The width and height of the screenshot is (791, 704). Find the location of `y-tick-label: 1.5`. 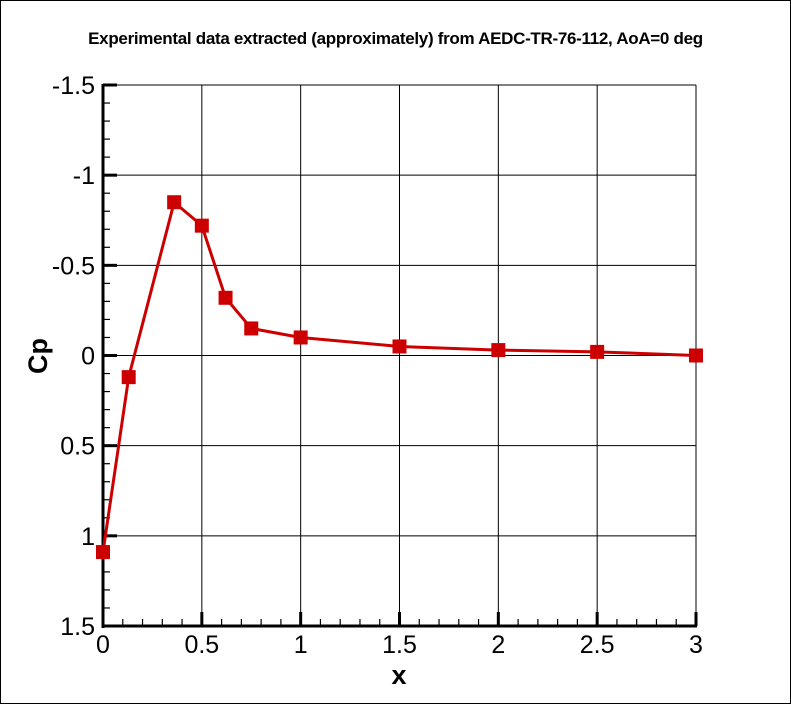

y-tick-label: 1.5 is located at coordinates (77, 627).